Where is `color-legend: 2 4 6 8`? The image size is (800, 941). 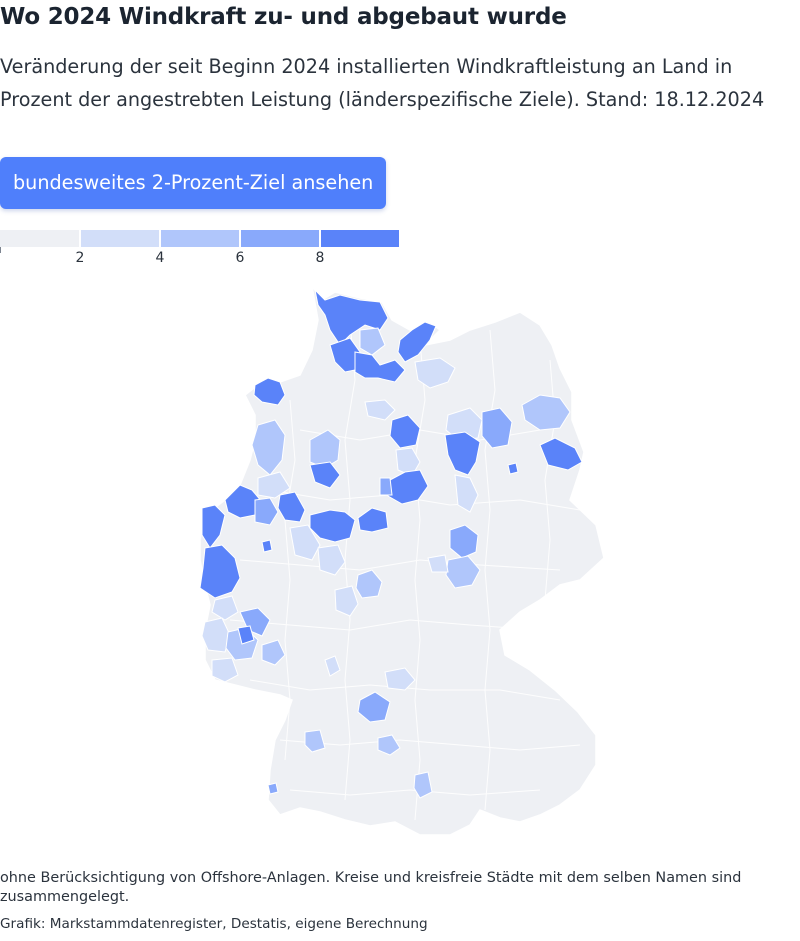
color-legend: 2 4 6 8 is located at coordinates (200, 250).